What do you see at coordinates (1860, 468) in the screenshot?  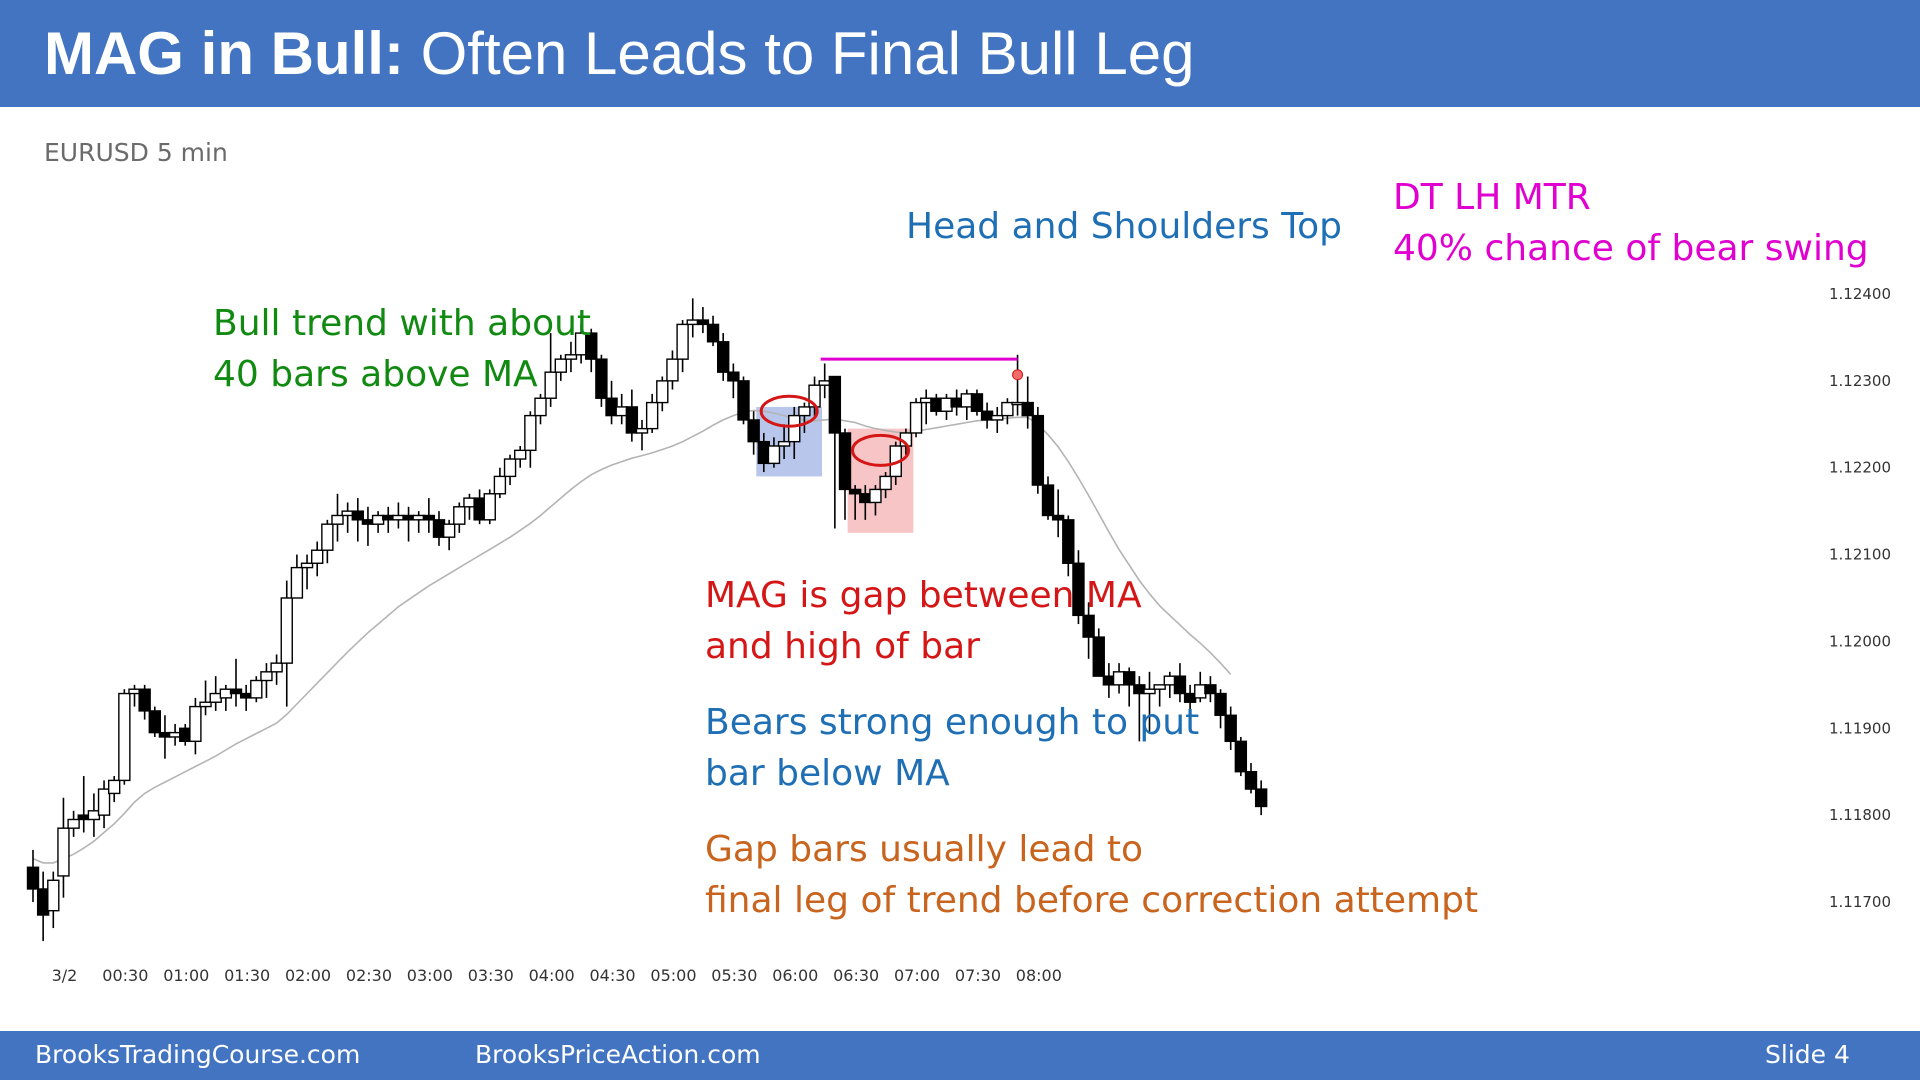 I see `y-tick-label: 1.12200` at bounding box center [1860, 468].